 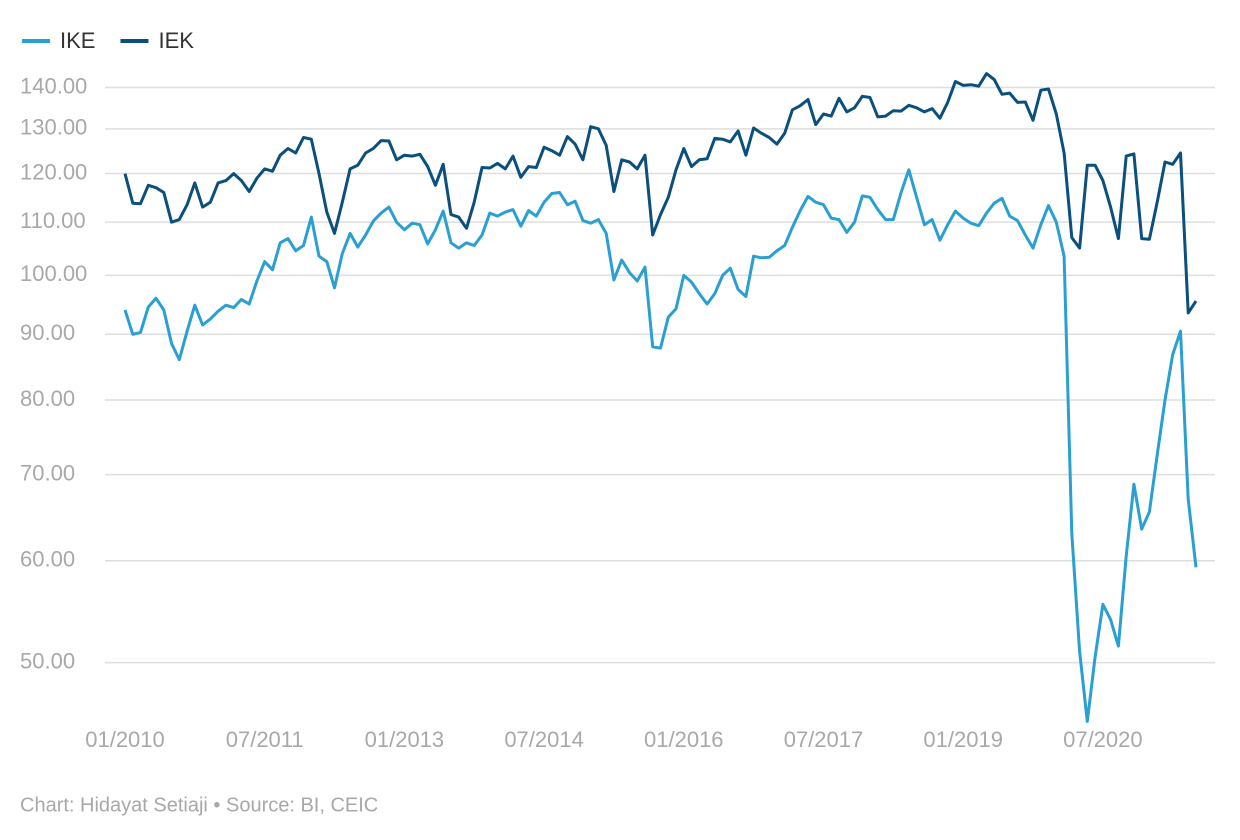 I want to click on legend-label: IEK, so click(x=176, y=40).